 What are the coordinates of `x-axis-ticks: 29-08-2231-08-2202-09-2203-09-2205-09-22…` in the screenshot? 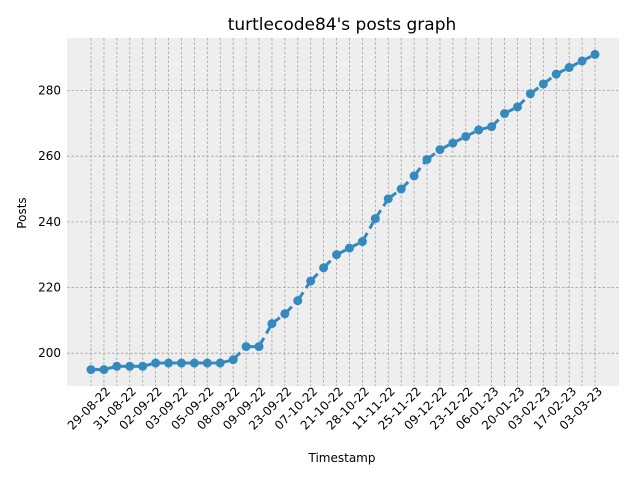 It's located at (335, 408).